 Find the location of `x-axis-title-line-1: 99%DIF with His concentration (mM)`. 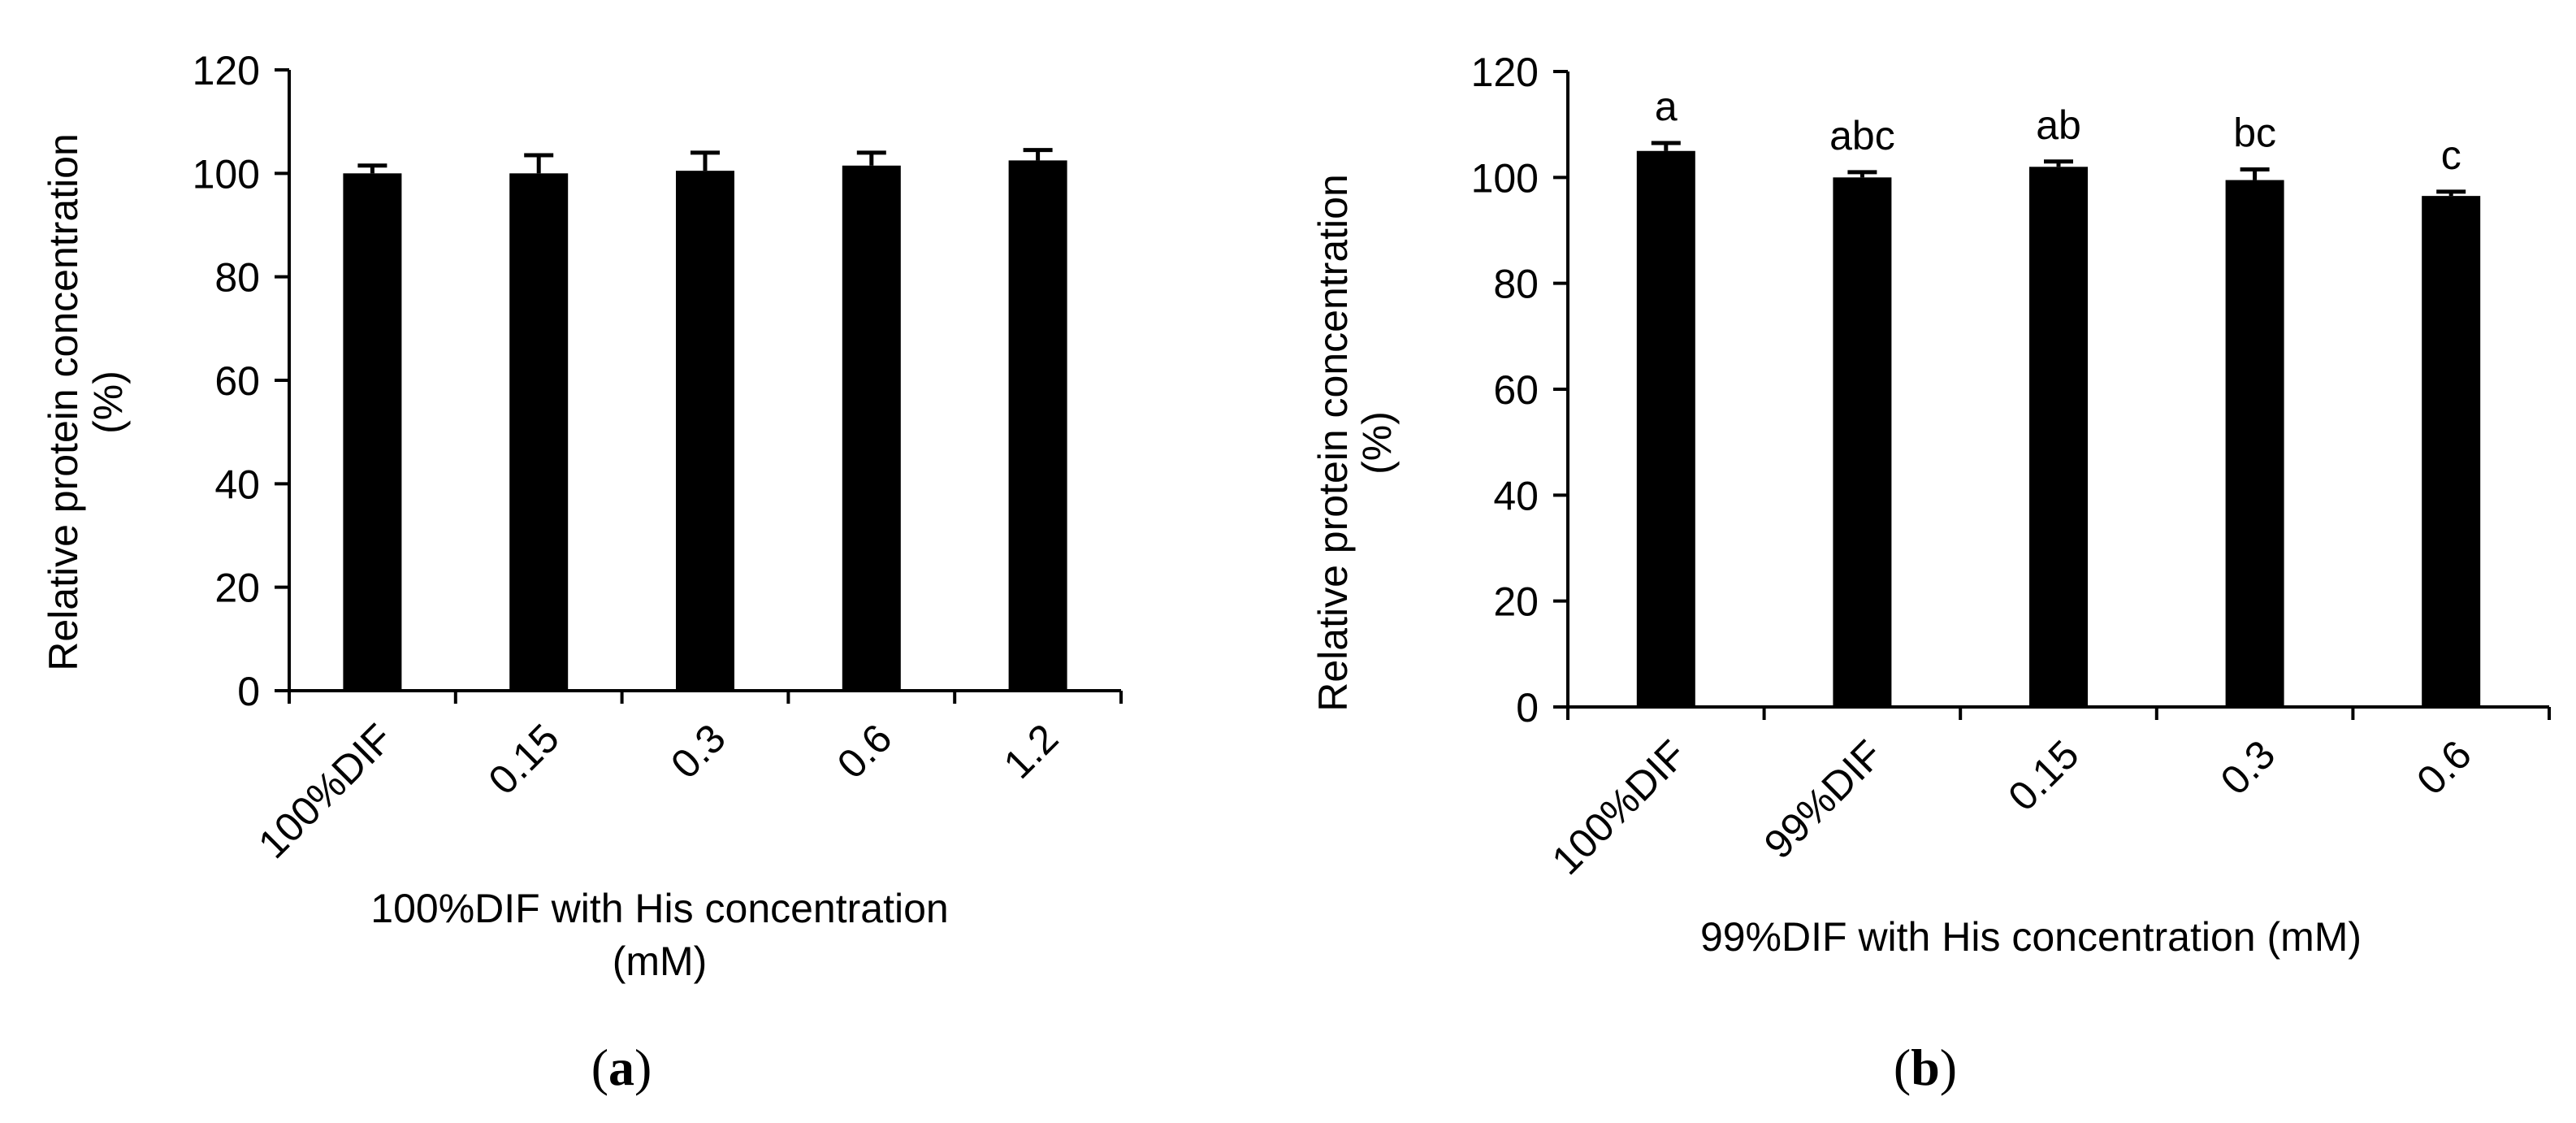

x-axis-title-line-1: 99%DIF with His concentration (mM) is located at coordinates (2031, 937).